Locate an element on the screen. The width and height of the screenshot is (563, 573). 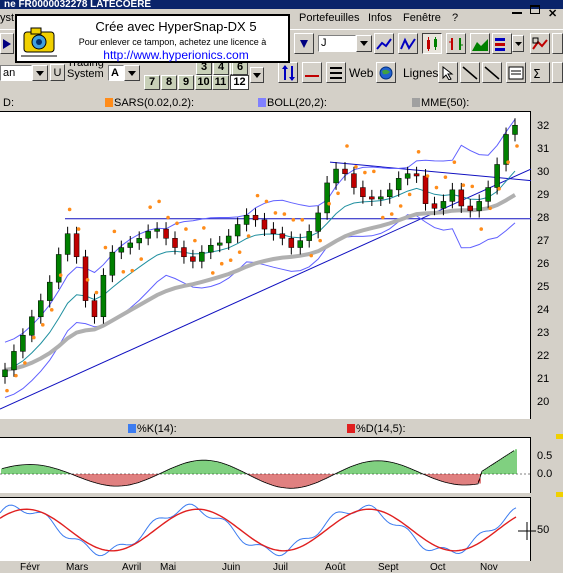
stoch-d-legend: %D(14,5): is located at coordinates (376, 429).